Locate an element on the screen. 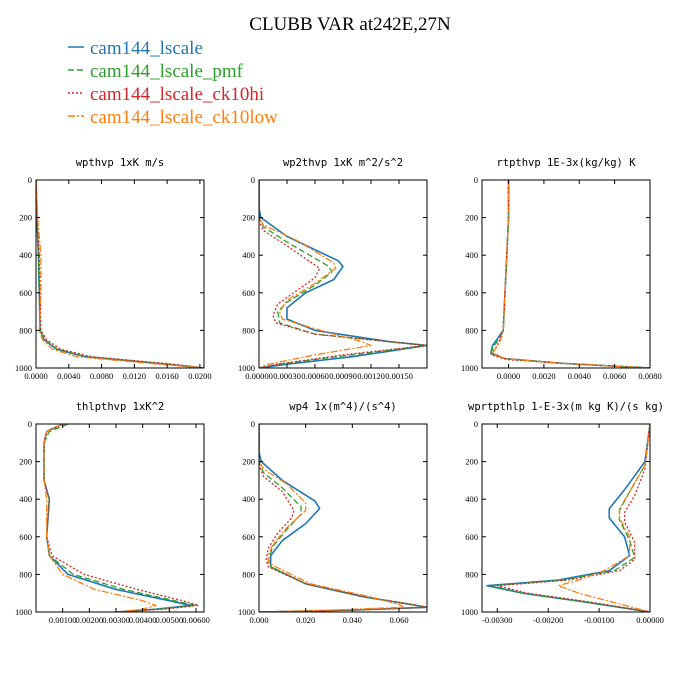  x-tick-label: 0.00100 is located at coordinates (63, 620).